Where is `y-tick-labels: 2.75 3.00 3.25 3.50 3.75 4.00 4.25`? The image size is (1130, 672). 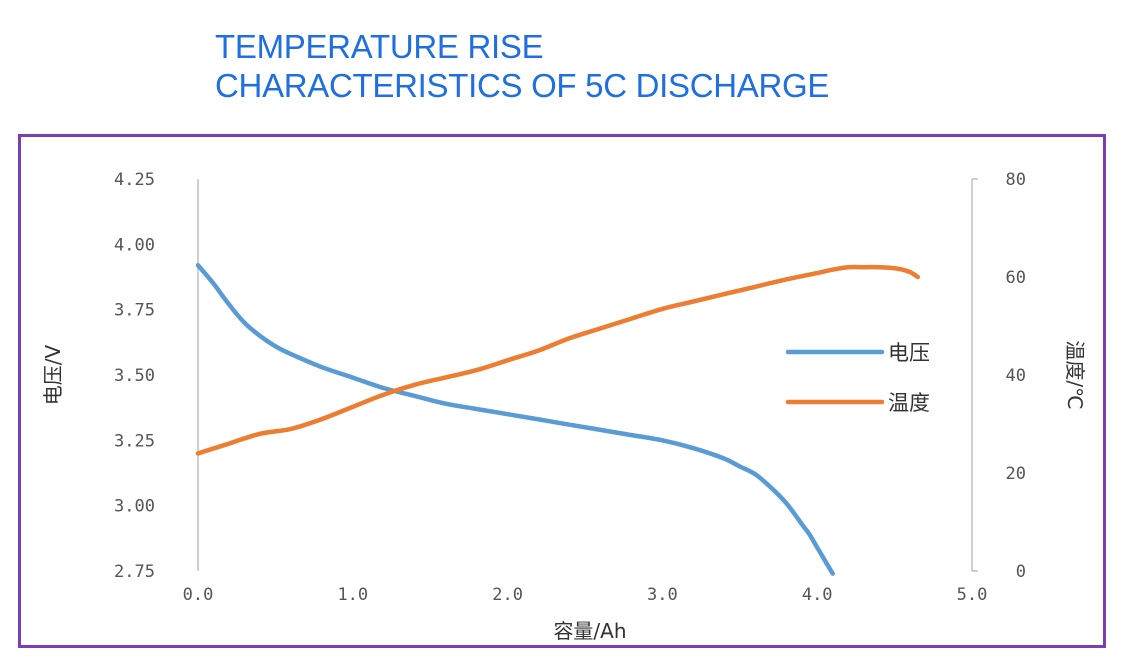
y-tick-labels: 2.75 3.00 3.25 3.50 3.75 4.00 4.25 is located at coordinates (134, 376).